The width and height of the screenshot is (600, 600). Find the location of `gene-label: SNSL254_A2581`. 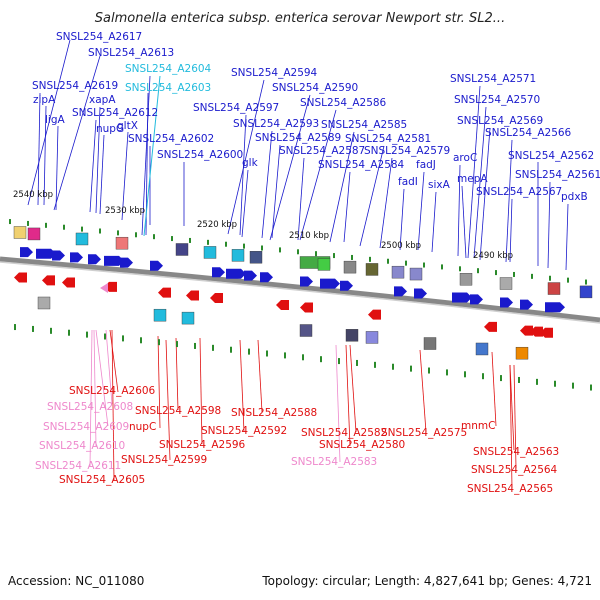

gene-label: SNSL254_A2581 is located at coordinates (388, 139).